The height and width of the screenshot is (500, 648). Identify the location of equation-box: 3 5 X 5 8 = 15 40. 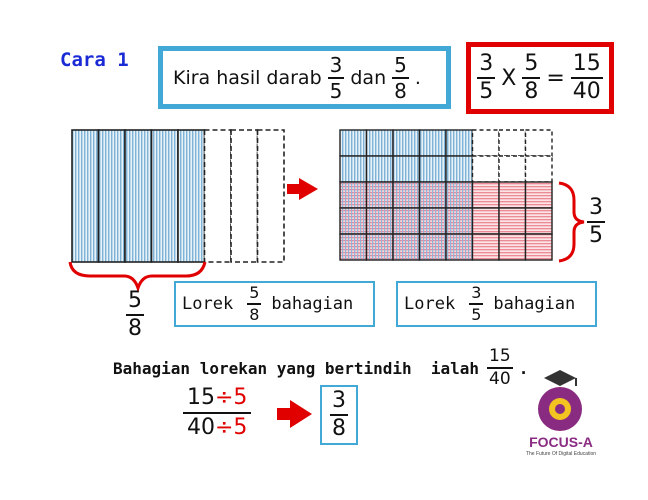
(540, 78).